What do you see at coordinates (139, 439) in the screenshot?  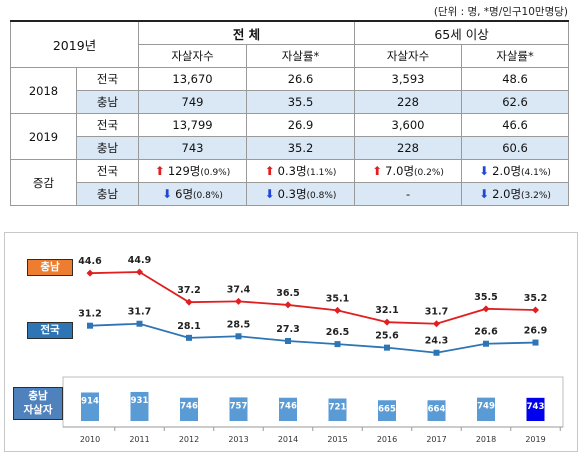 I see `x-tick-label: 2011` at bounding box center [139, 439].